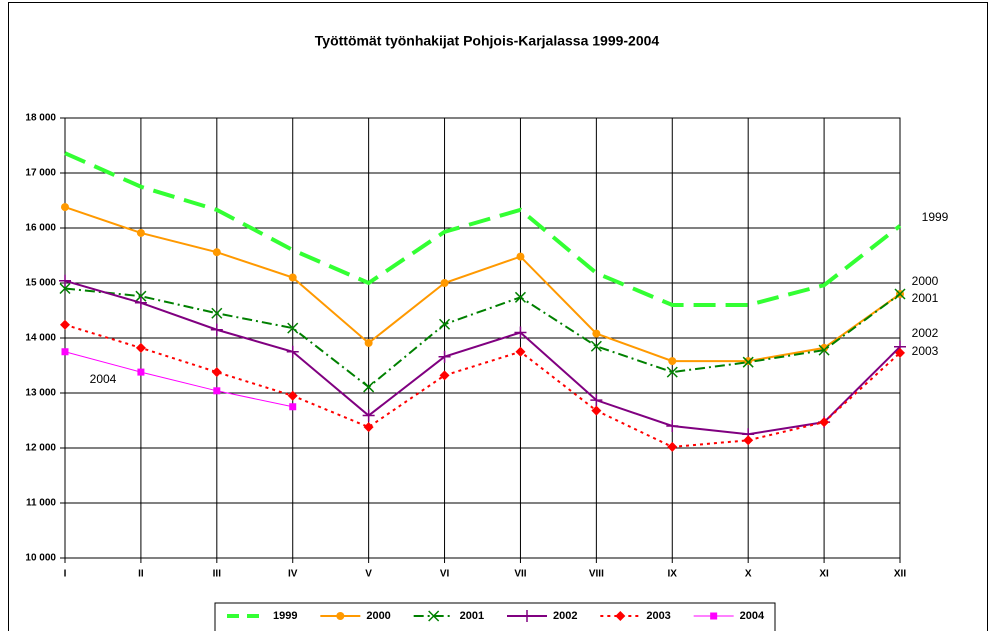  What do you see at coordinates (472, 616) in the screenshot?
I see `legend-label: 2001` at bounding box center [472, 616].